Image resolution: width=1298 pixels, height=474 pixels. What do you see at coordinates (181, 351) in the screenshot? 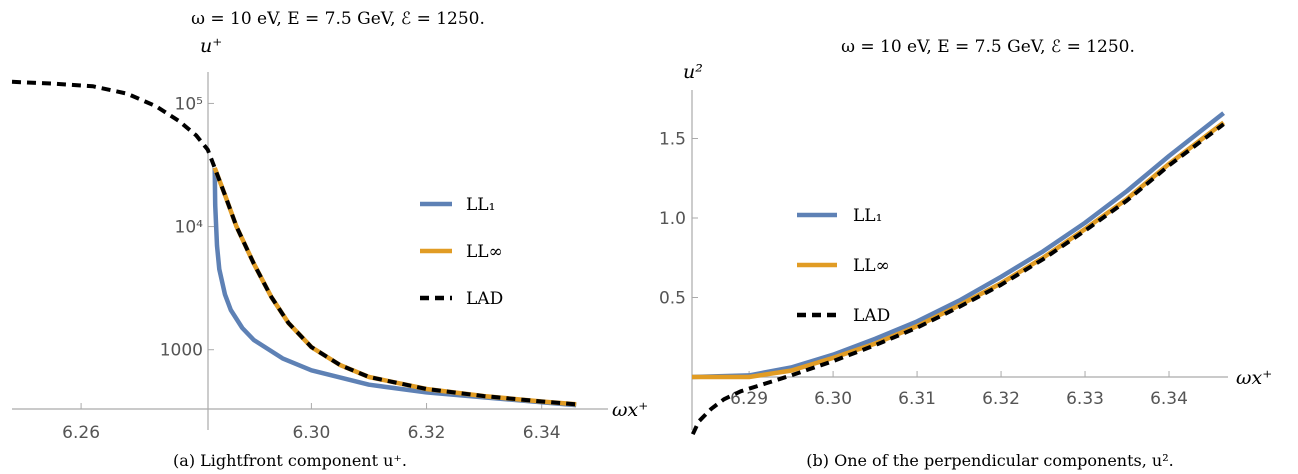
I see `chart-a-y-tick-label: 1000` at bounding box center [181, 351].